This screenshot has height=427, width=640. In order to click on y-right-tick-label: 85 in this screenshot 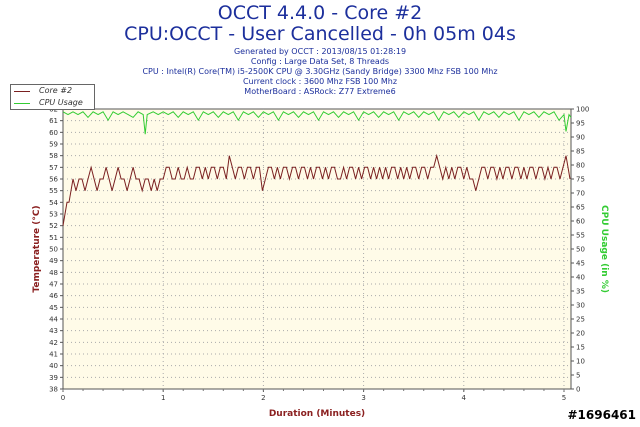, I will do `click(580, 152)`.